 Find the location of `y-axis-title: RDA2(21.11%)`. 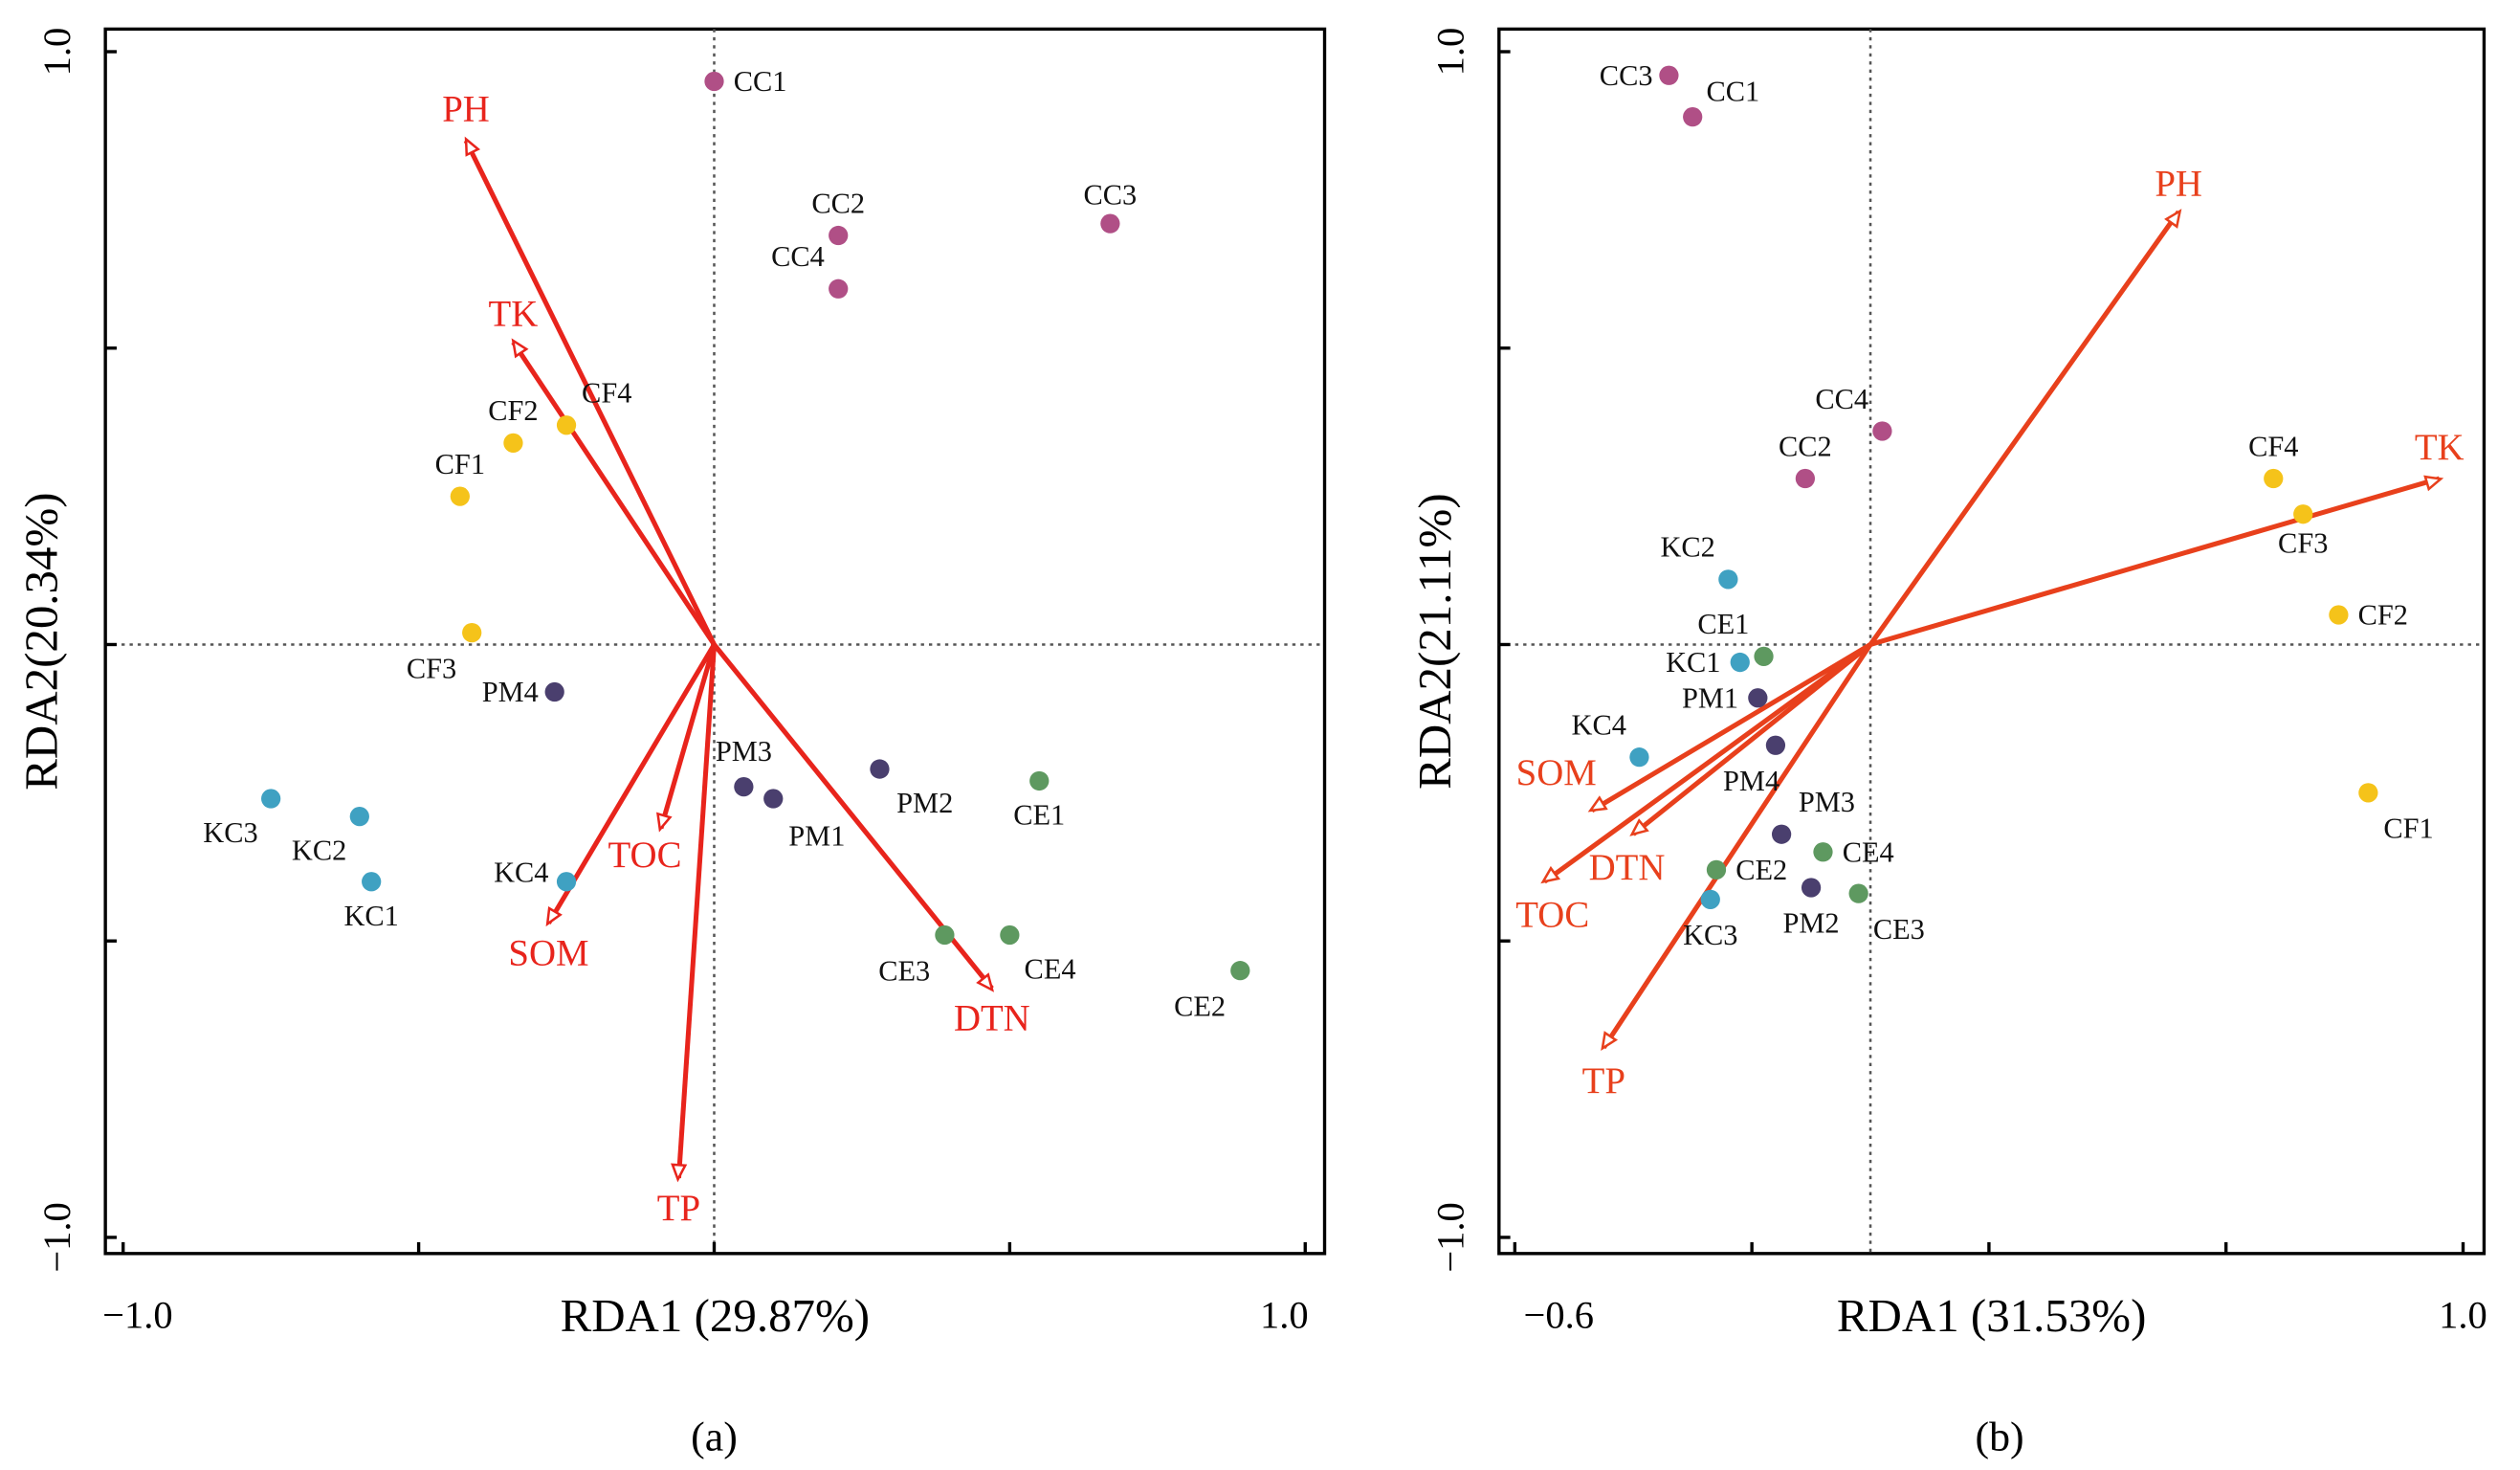

y-axis-title: RDA2(21.11%) is located at coordinates (1435, 641).